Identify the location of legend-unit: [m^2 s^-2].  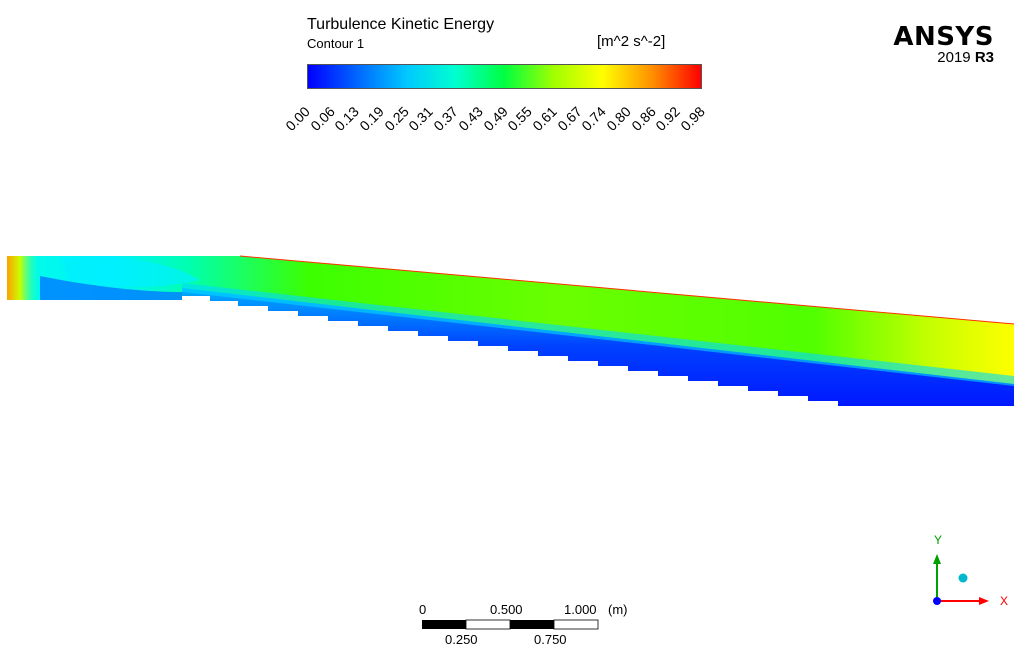
(631, 41).